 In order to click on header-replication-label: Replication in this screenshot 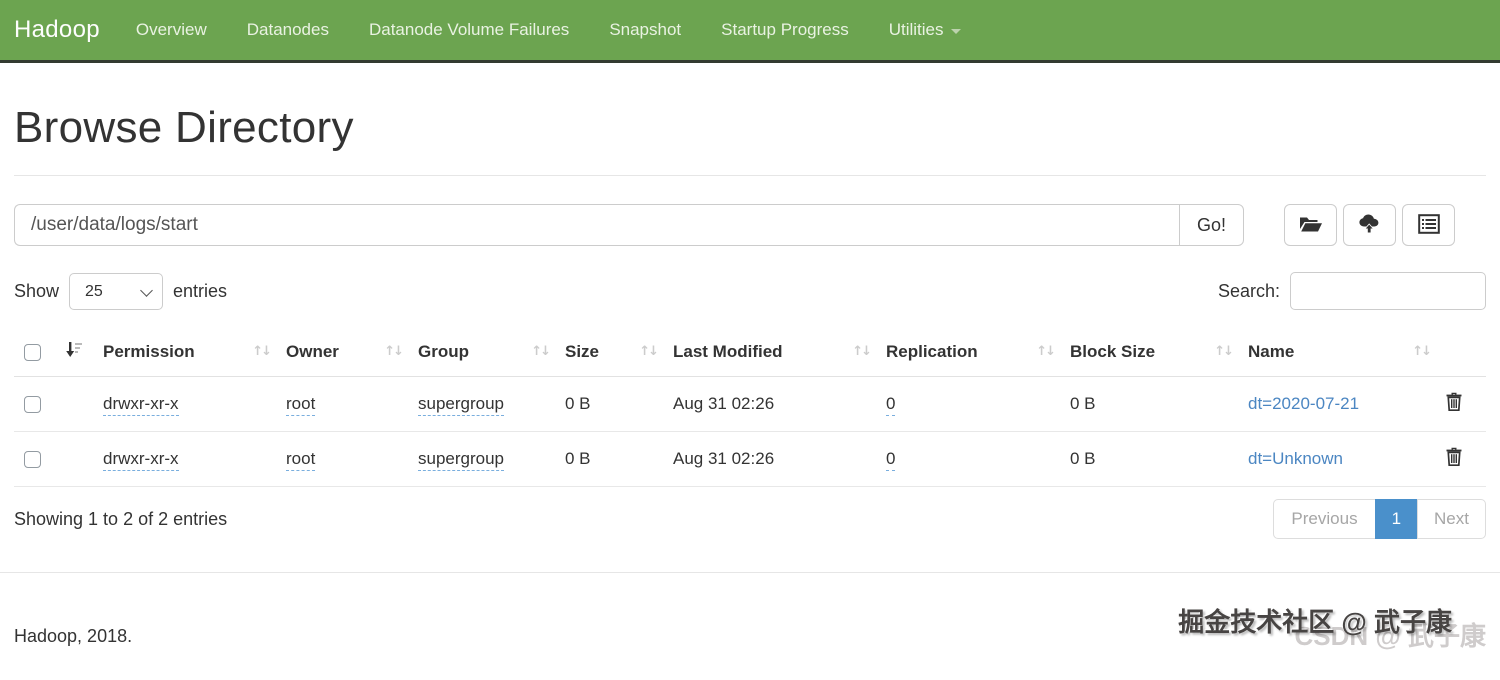, I will do `click(932, 351)`.